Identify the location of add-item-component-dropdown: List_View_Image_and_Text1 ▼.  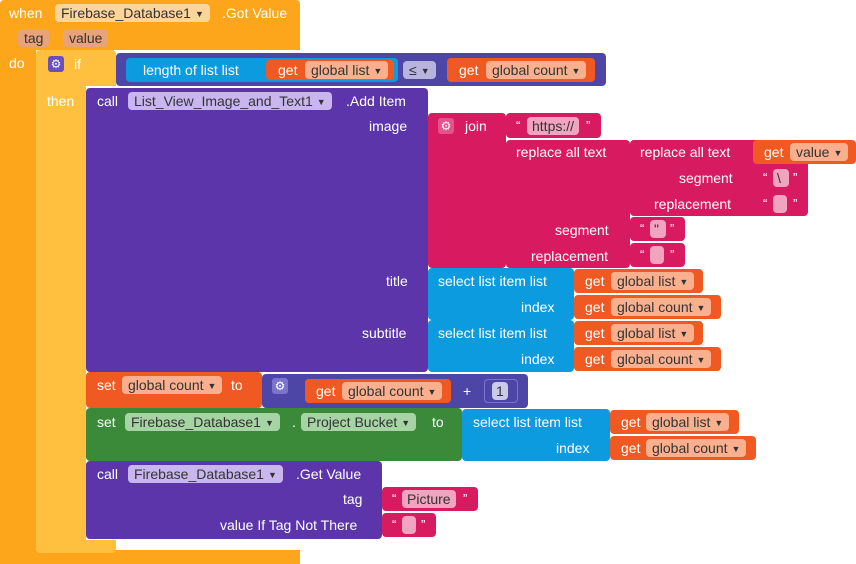
(230, 101).